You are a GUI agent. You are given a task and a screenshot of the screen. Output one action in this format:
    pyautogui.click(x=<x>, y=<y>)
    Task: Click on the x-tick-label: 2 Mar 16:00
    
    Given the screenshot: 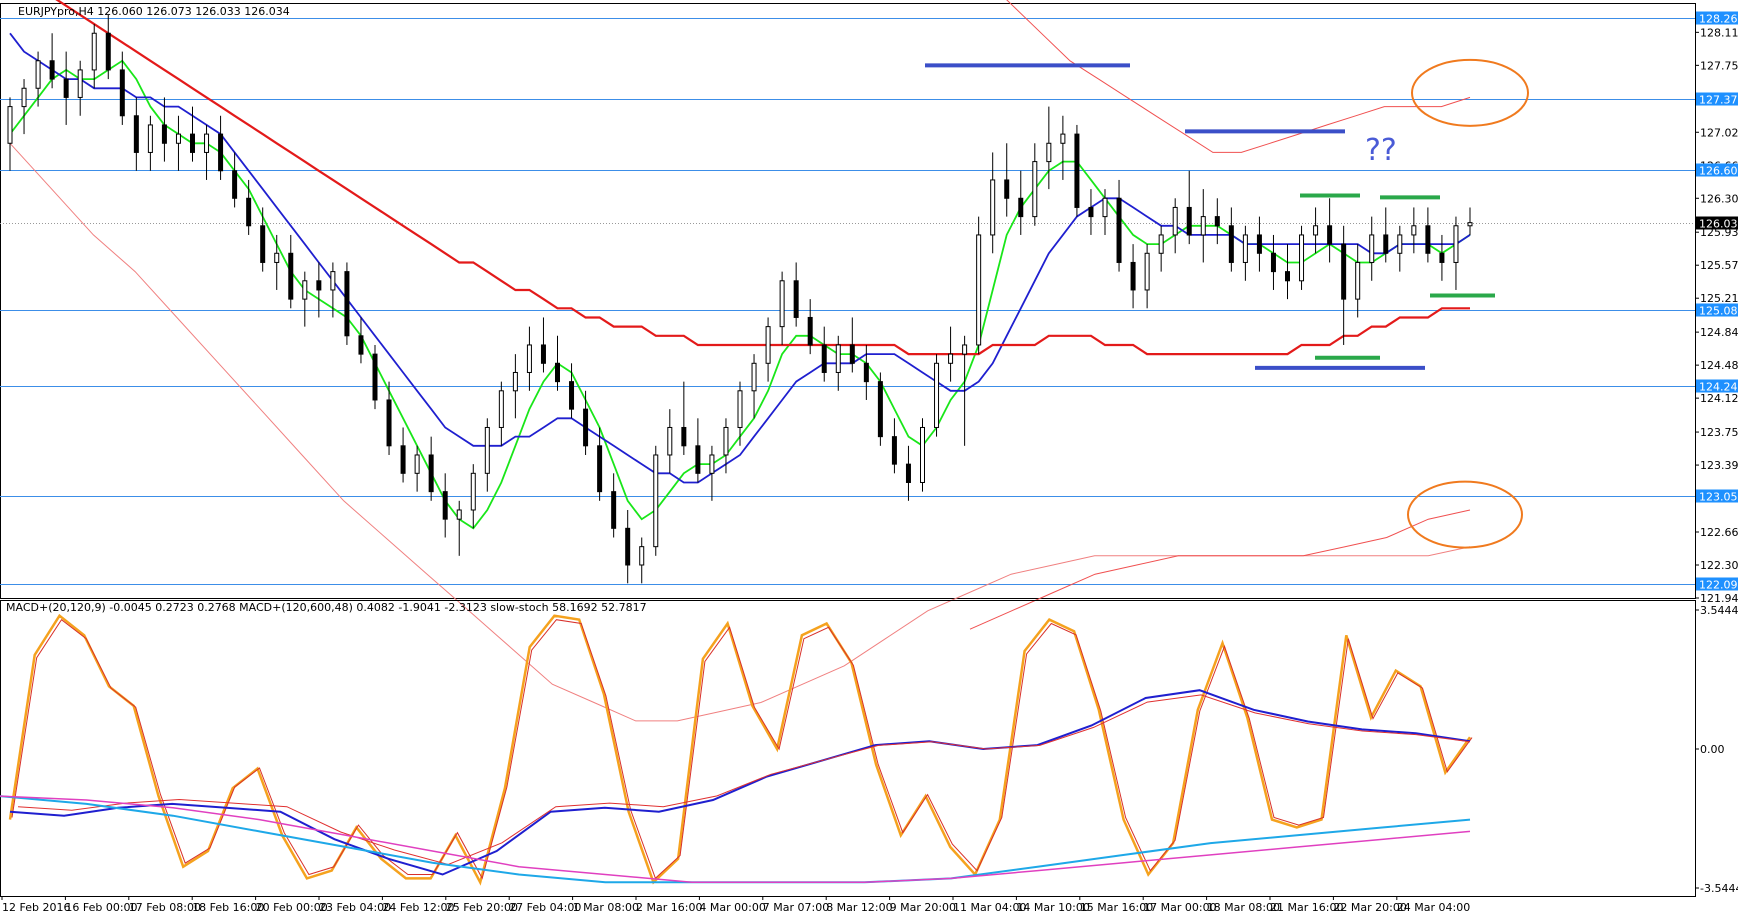 What is the action you would take?
    pyautogui.click(x=669, y=907)
    